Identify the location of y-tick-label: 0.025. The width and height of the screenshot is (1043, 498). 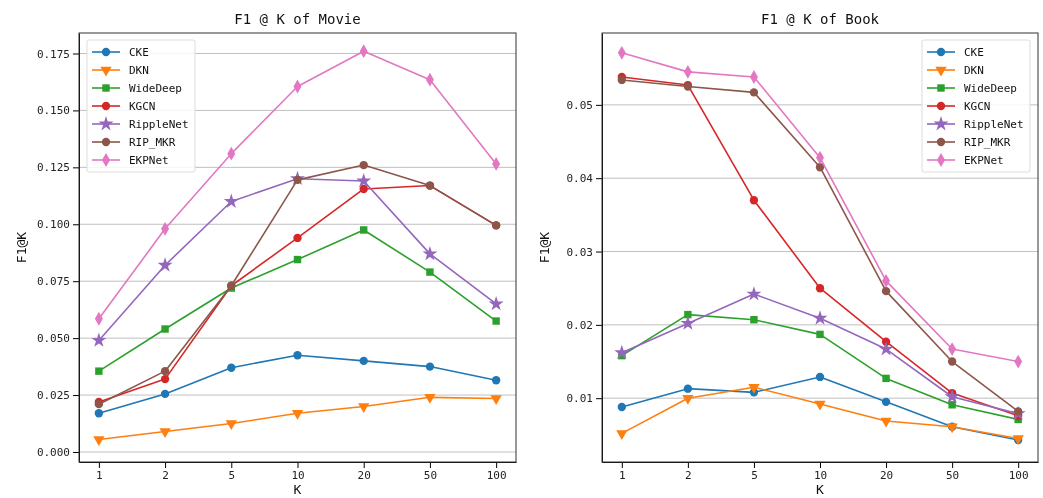
(53, 396).